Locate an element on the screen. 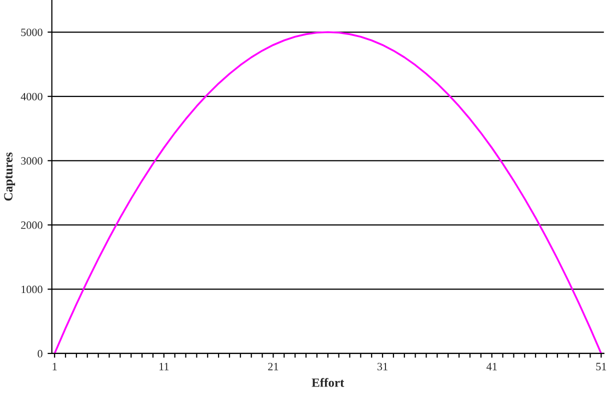 The image size is (610, 411). y-tick-label: 5000 is located at coordinates (31, 32).